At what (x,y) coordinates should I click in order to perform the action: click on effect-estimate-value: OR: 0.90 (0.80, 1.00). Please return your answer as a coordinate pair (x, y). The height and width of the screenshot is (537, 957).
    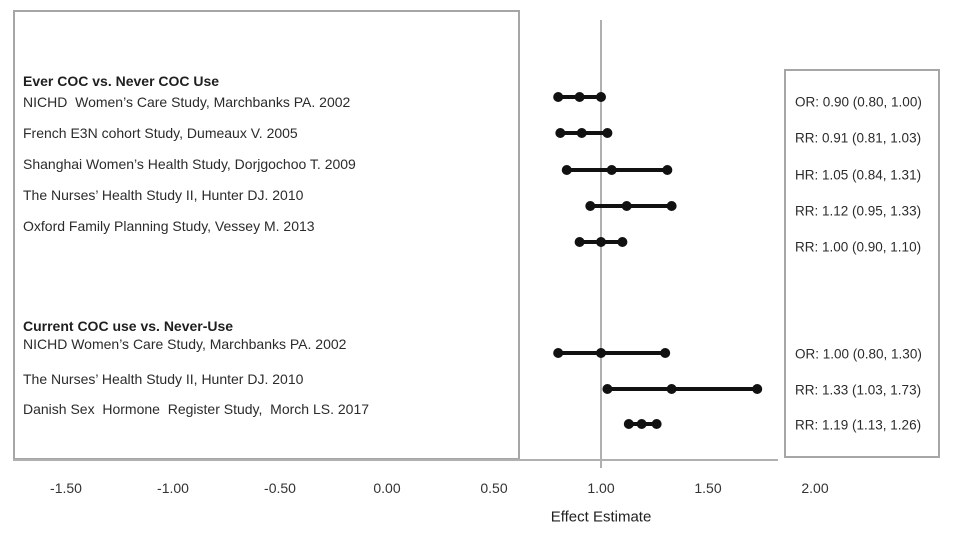
    Looking at the image, I should click on (858, 102).